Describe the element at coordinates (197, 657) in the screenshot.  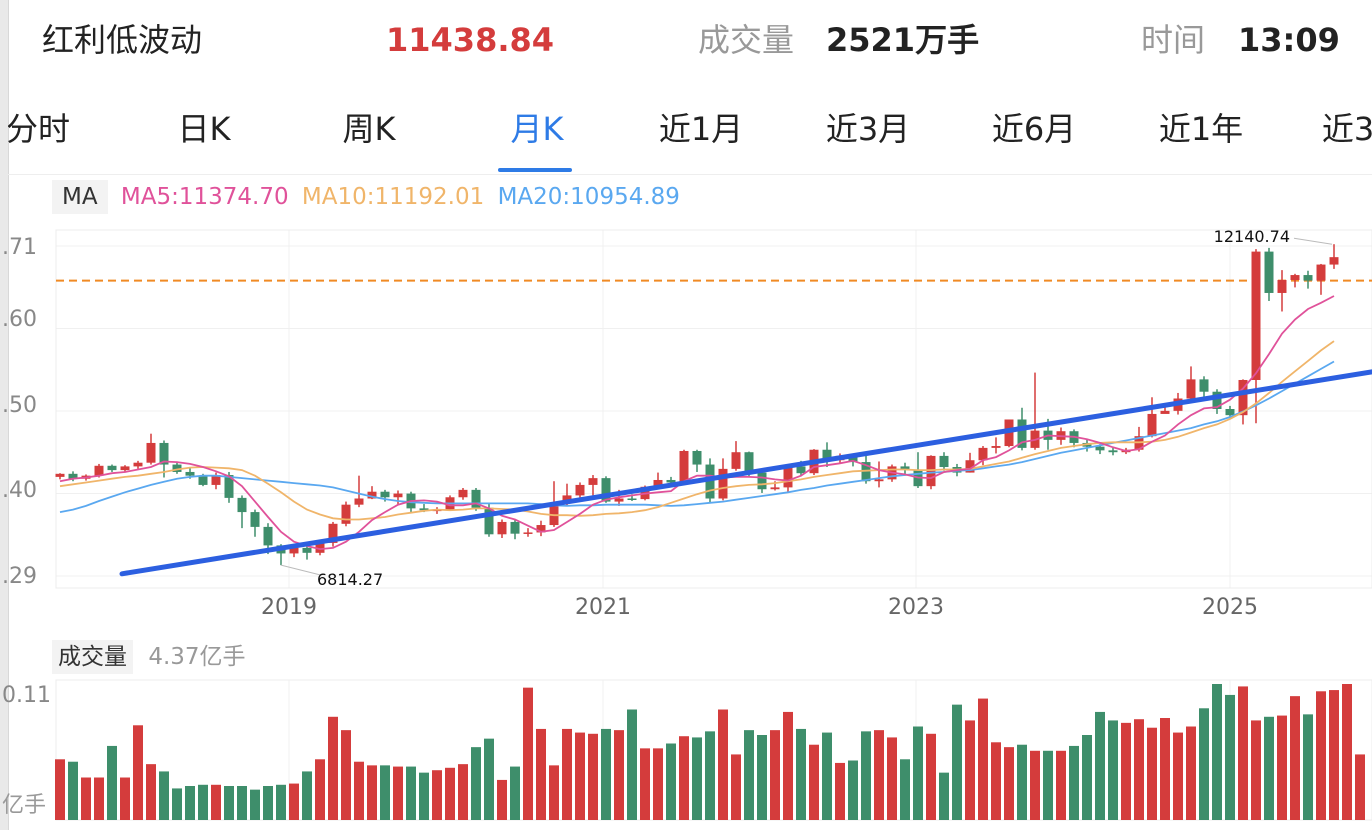
I see `volume-indicator-value: 4.37亿手` at that location.